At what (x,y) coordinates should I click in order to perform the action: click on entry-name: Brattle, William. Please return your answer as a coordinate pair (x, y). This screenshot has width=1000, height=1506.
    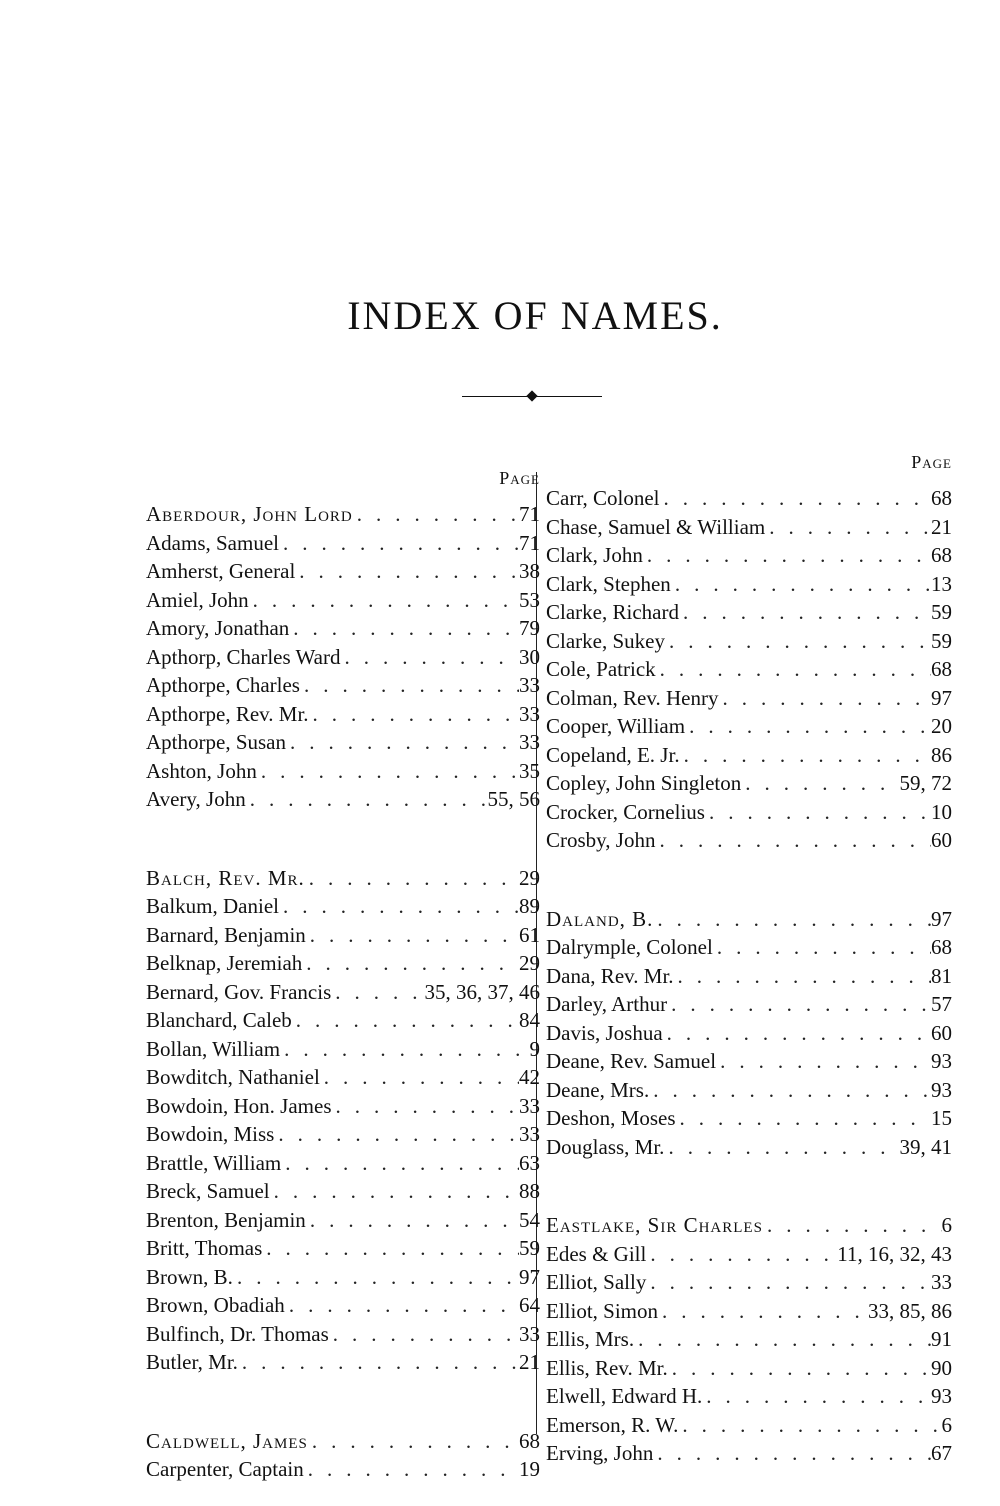
    Looking at the image, I should click on (214, 1162).